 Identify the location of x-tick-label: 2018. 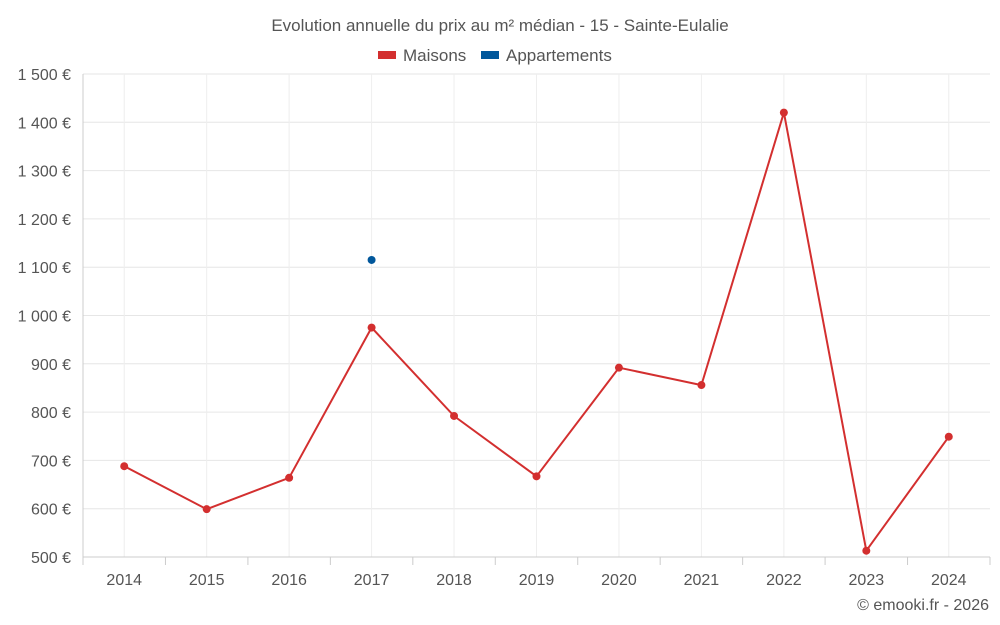
(454, 580).